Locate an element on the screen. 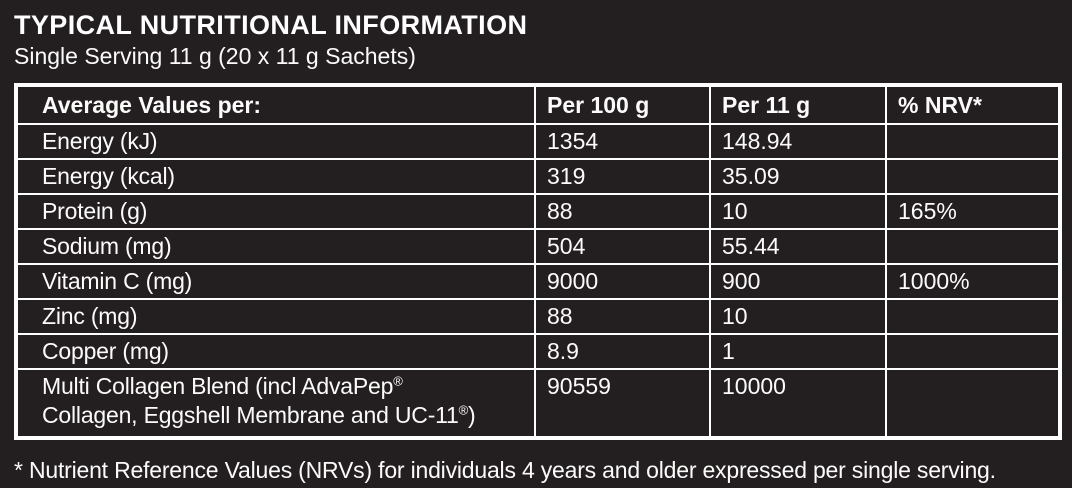 The width and height of the screenshot is (1072, 488). table-row: Zinc (mg) 88 10 is located at coordinates (538, 316).